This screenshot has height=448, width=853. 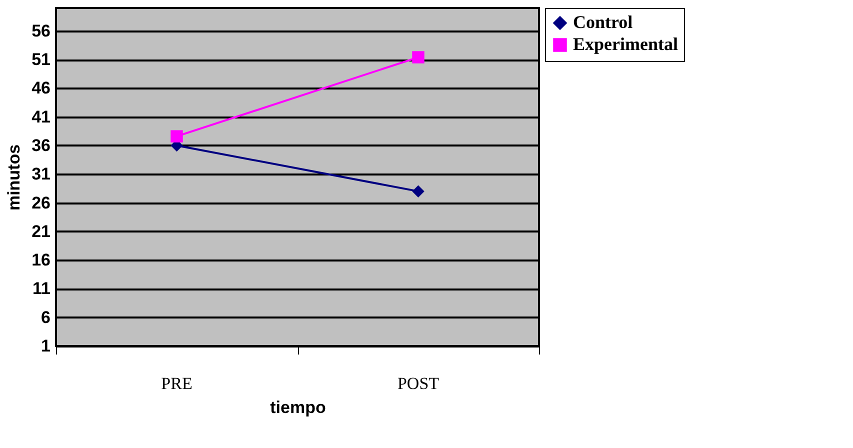 What do you see at coordinates (41, 60) in the screenshot?
I see `y-tick-label: 51` at bounding box center [41, 60].